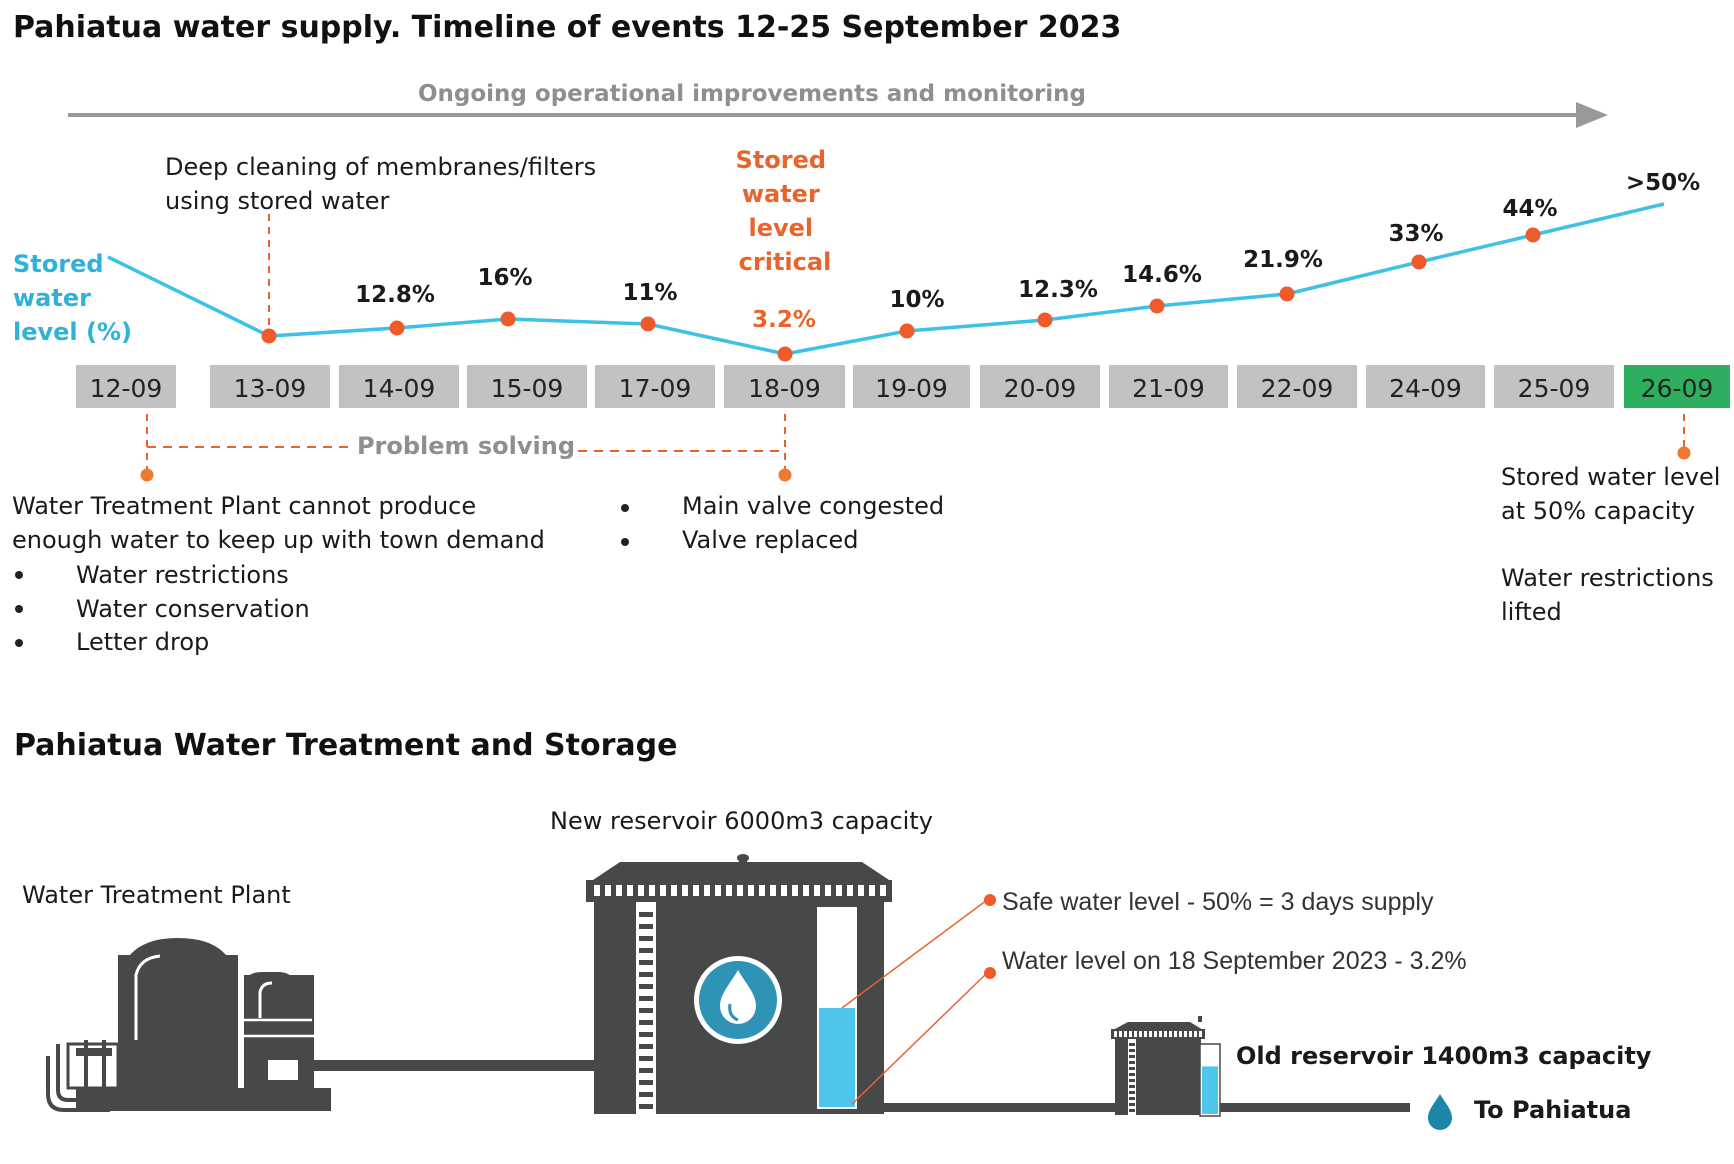 The image size is (1734, 1164). What do you see at coordinates (455, 1065) in the screenshot?
I see `pipe-plant-to-new` at bounding box center [455, 1065].